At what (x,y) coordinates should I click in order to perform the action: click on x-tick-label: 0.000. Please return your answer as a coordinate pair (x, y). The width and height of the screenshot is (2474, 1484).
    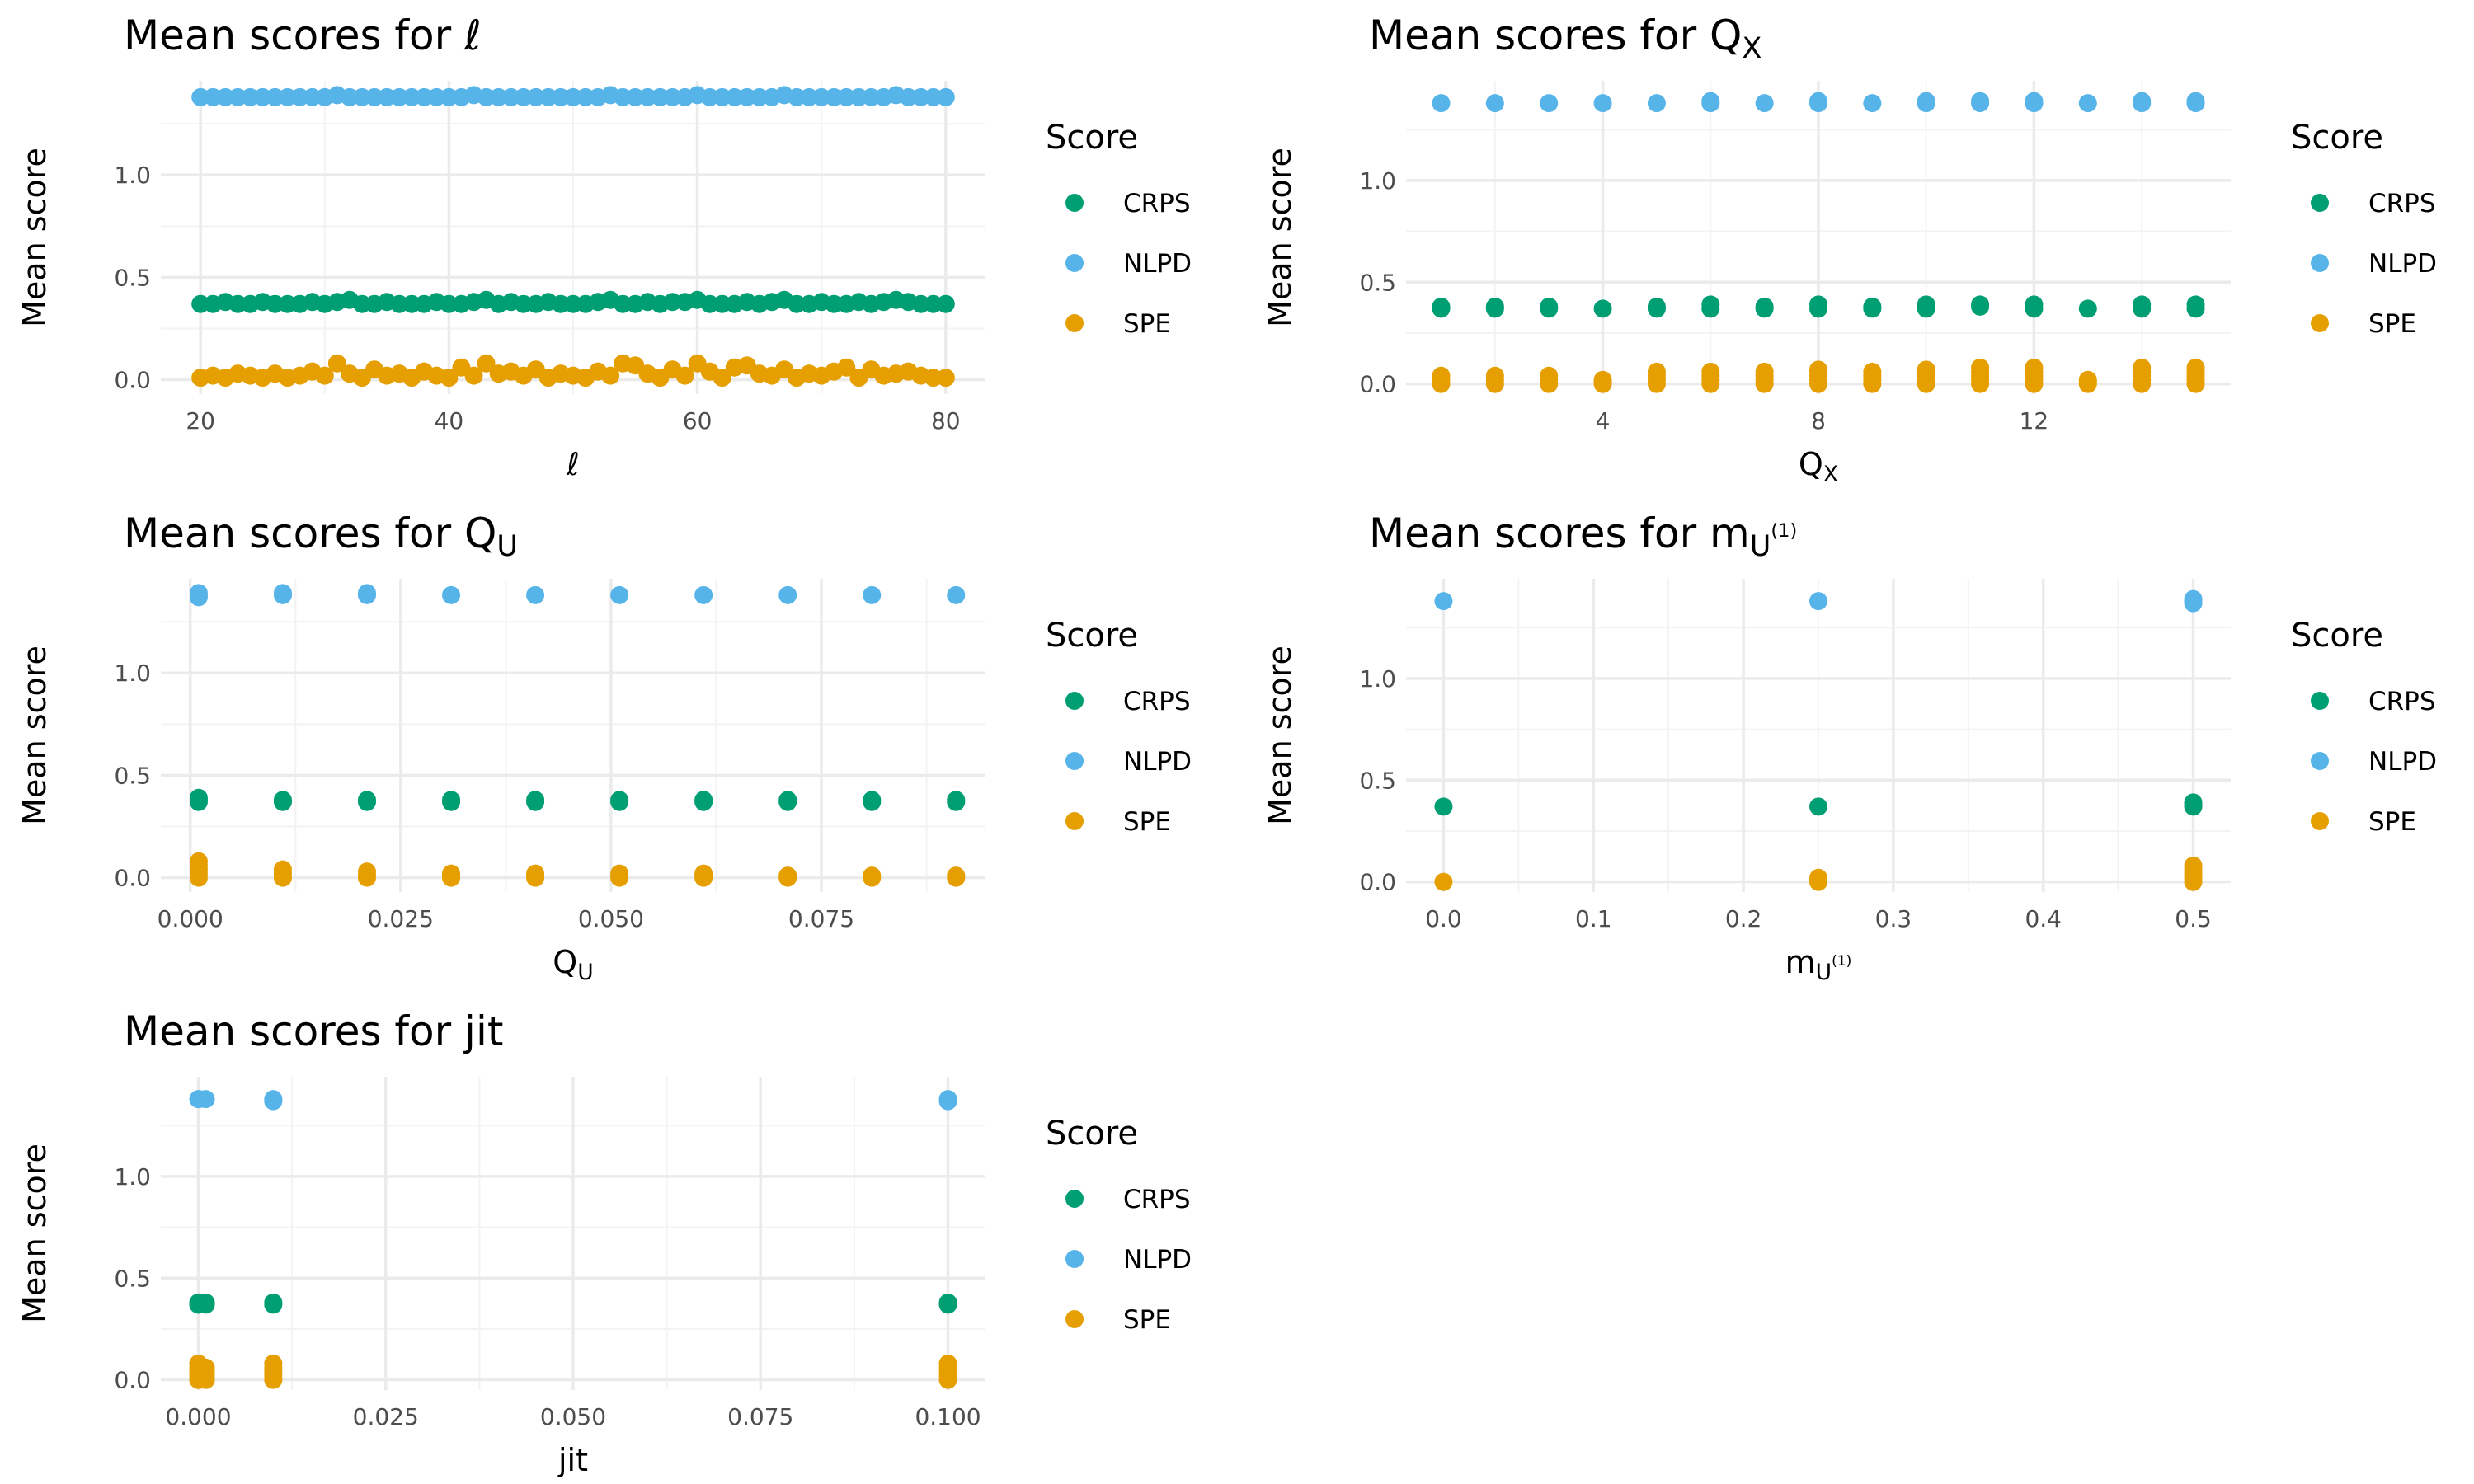
    Looking at the image, I should click on (198, 1416).